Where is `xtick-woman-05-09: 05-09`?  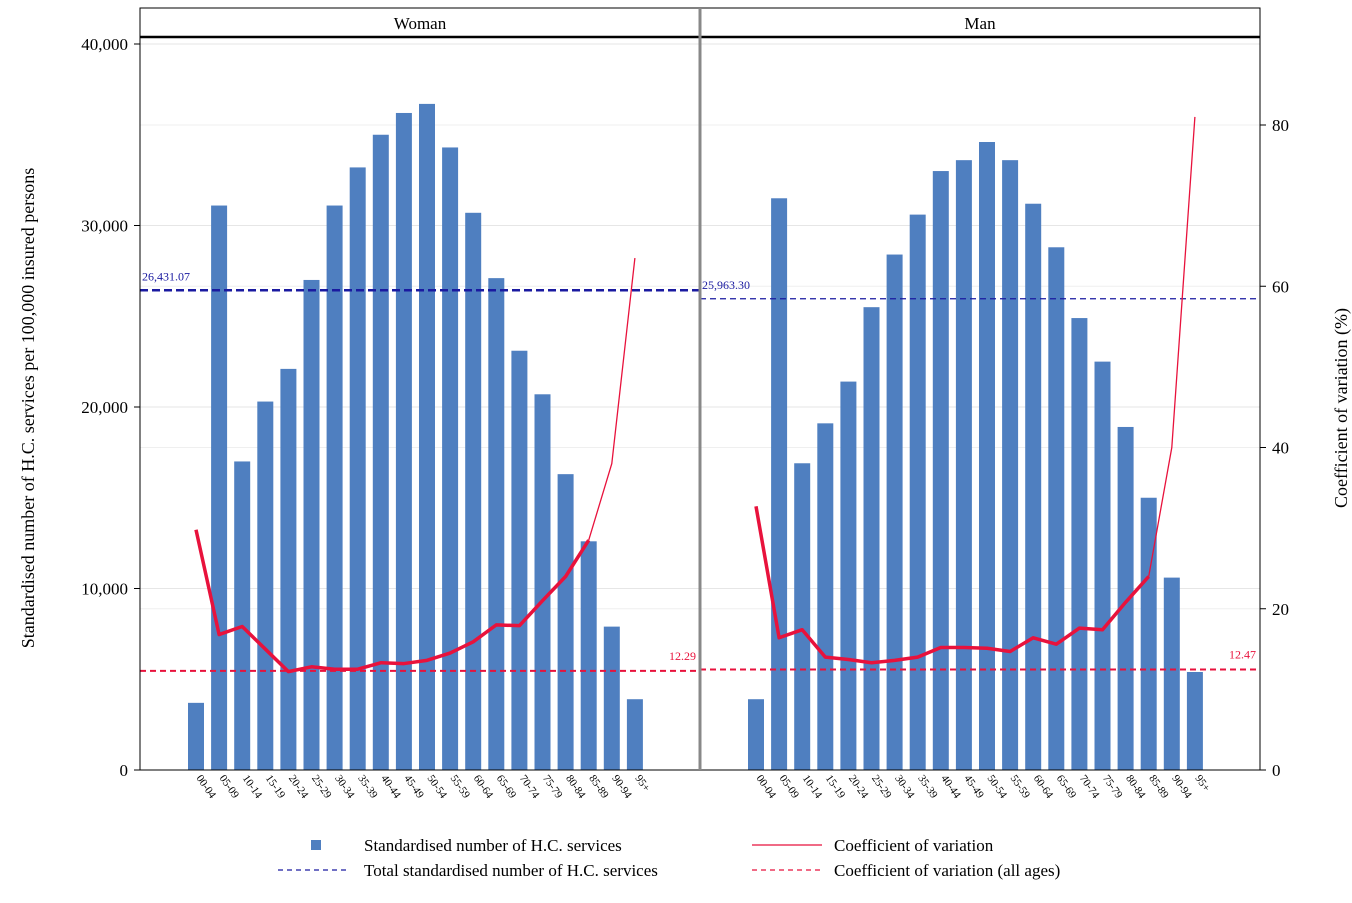 xtick-woman-05-09: 05-09 is located at coordinates (229, 787).